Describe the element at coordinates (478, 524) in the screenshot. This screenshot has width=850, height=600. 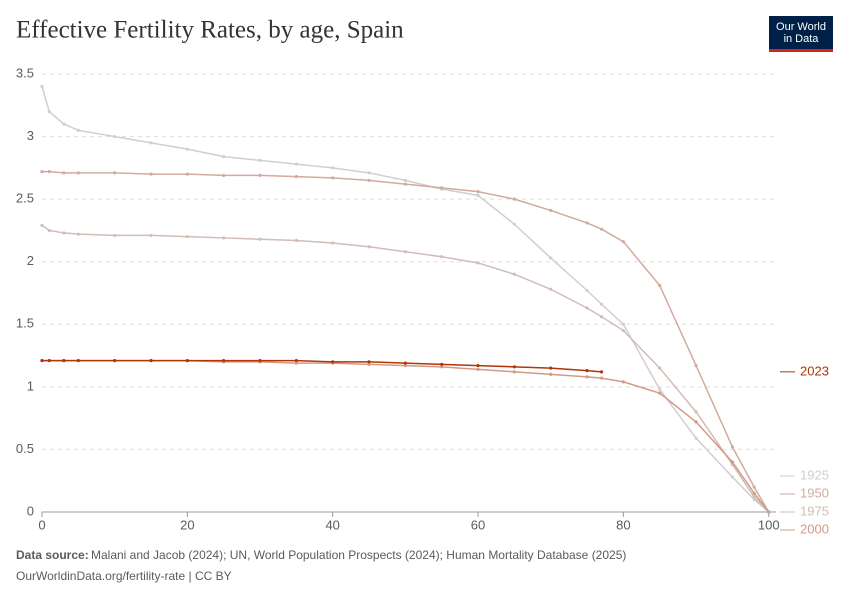
I see `x-tick-label: 60` at that location.